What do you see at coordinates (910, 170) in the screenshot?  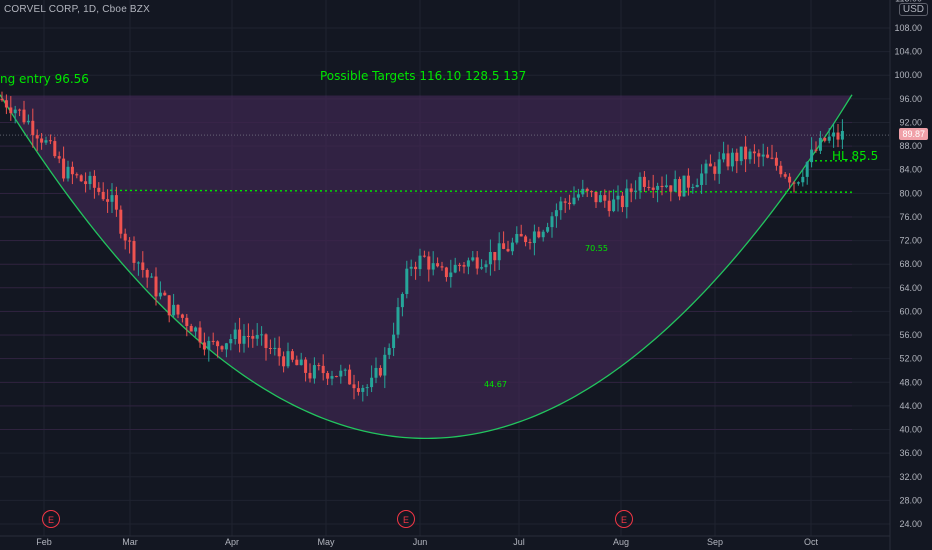 I see `y-tick-label: 84.00` at bounding box center [910, 170].